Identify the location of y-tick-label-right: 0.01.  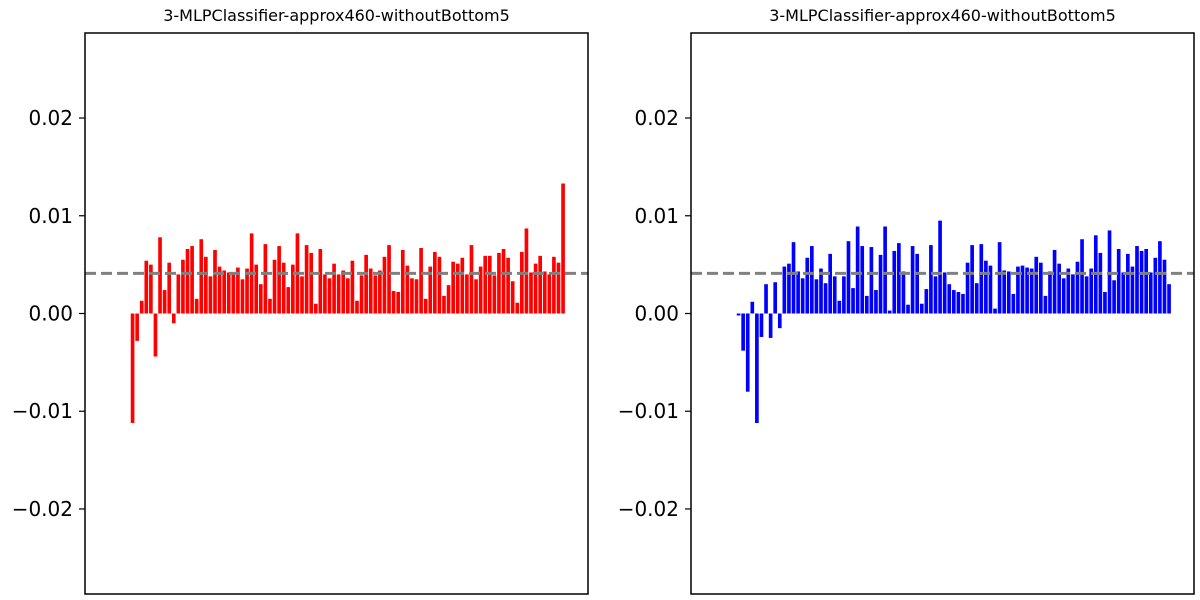
(656, 216).